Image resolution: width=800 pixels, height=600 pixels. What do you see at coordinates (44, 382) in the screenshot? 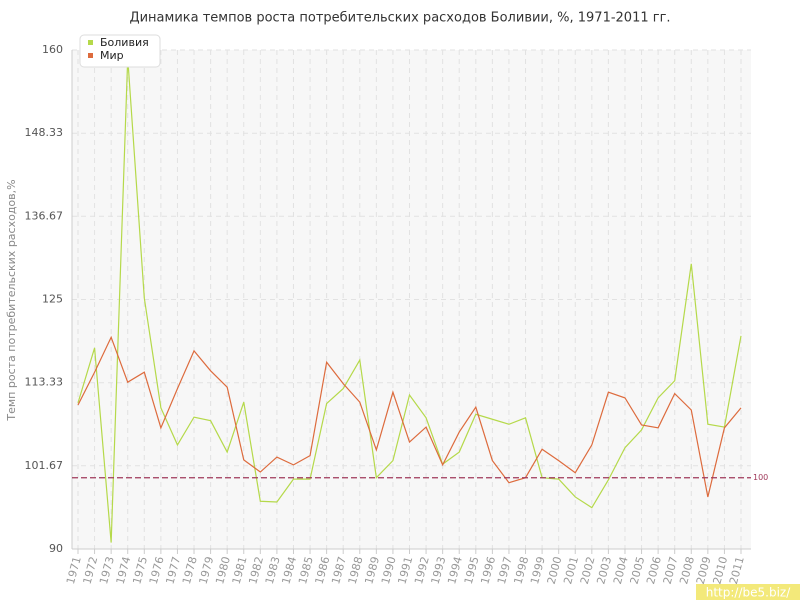
I see `y-tick-label: 113.33` at bounding box center [44, 382].